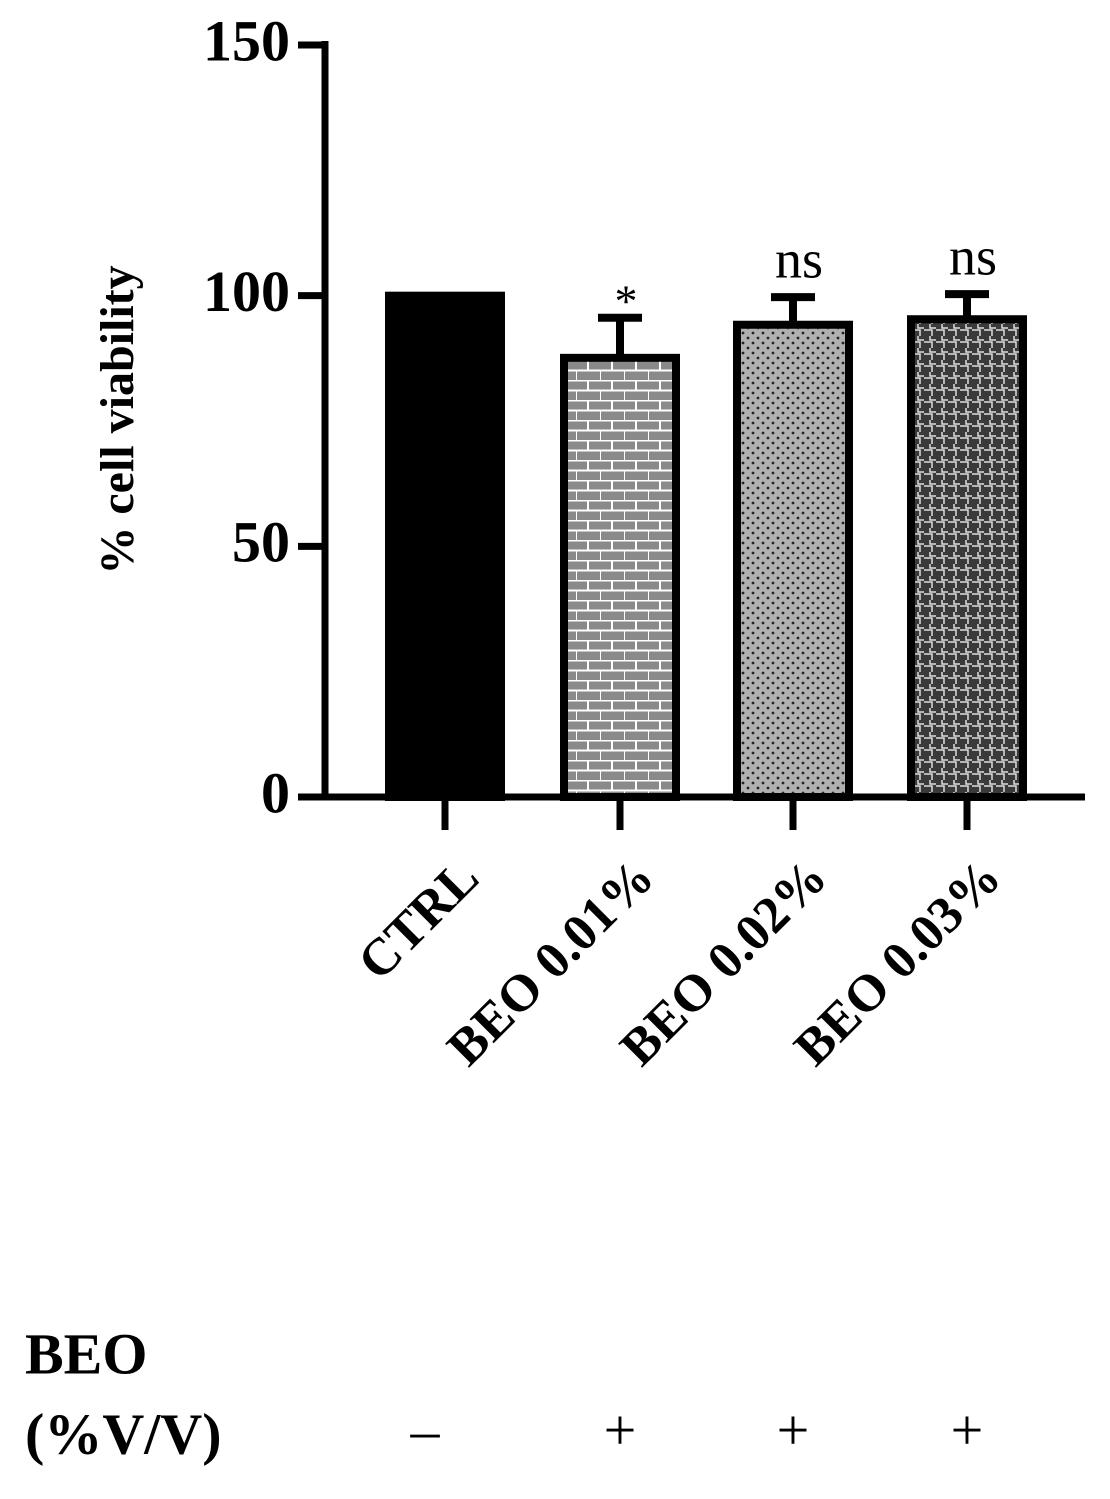 The height and width of the screenshot is (1499, 1110). I want to click on treatment-label: (%V/V), so click(123, 1433).